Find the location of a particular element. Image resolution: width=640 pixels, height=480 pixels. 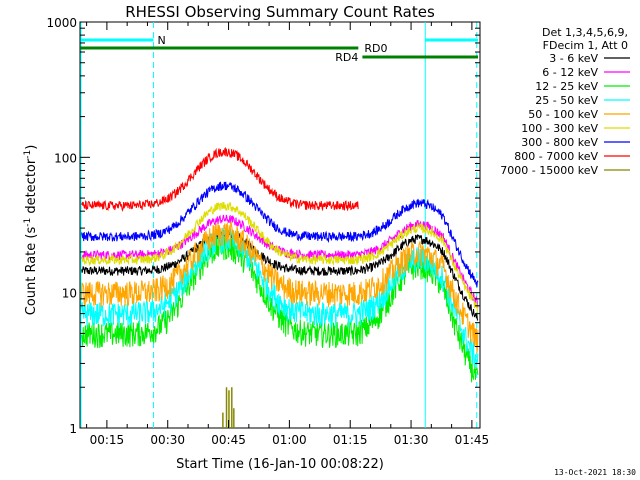

flag-label-2: RD4 is located at coordinates (346, 57).